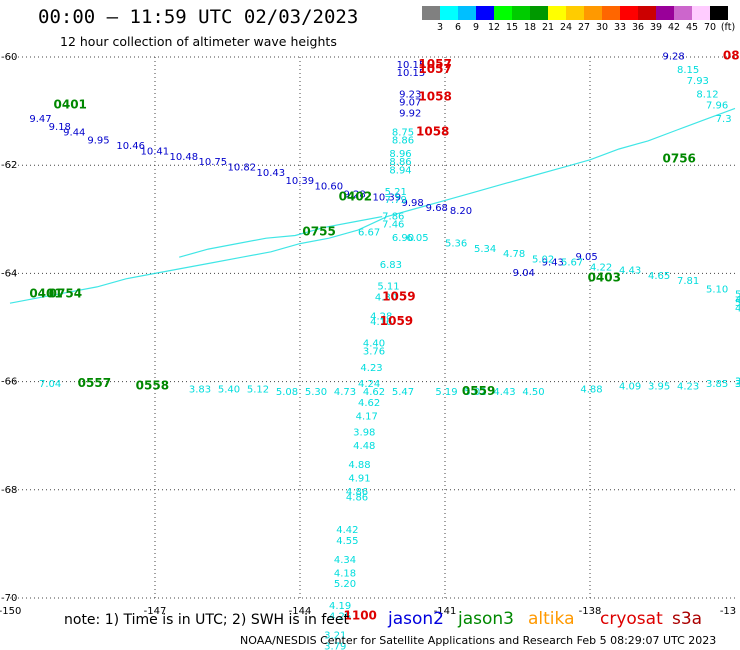 This screenshot has height=650, width=740. Describe the element at coordinates (728, 611) in the screenshot. I see `x-tick-label: -13` at that location.